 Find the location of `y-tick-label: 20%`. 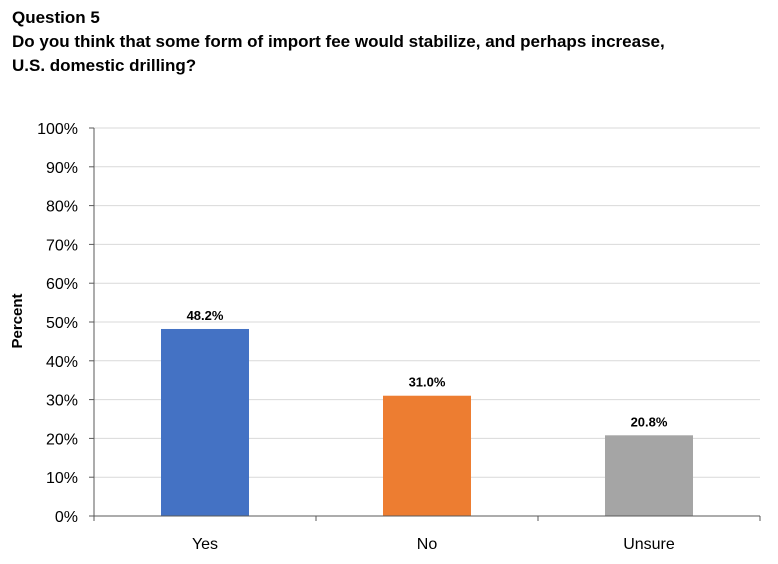

y-tick-label: 20% is located at coordinates (62, 439).